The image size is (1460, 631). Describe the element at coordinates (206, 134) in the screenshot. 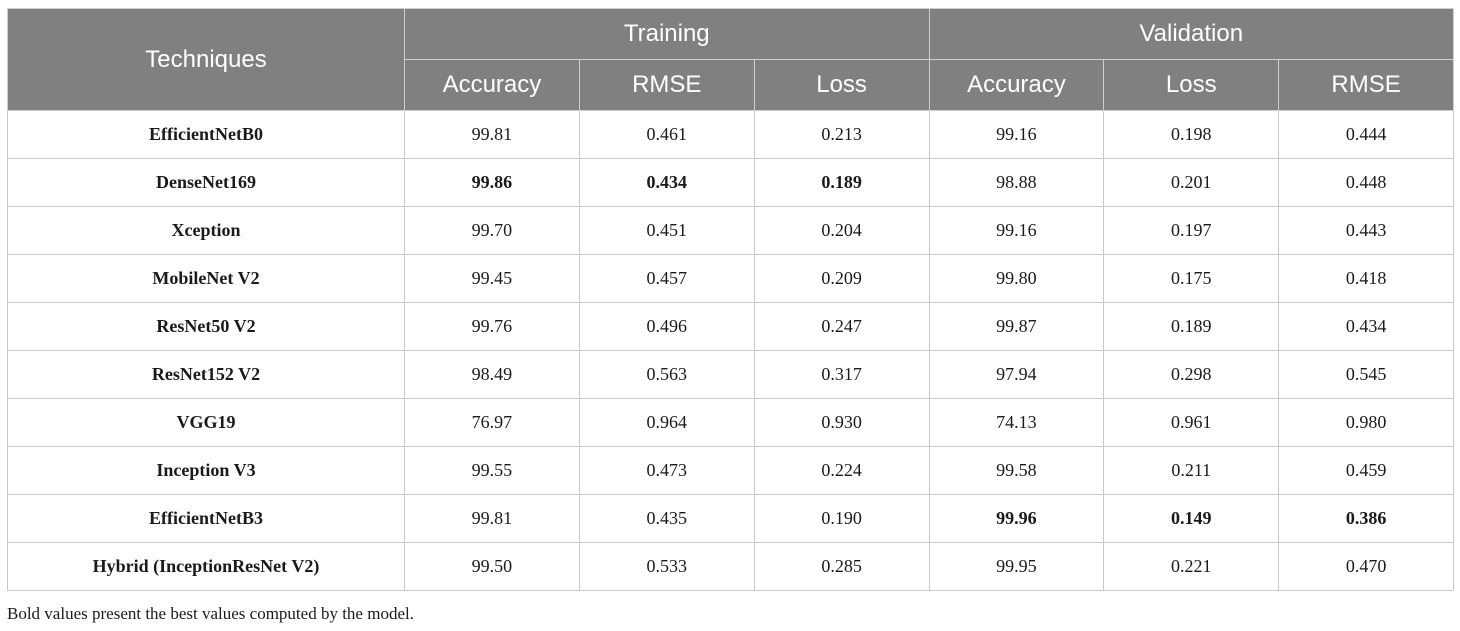

I see `technique-cell: EfficientNetB0` at that location.